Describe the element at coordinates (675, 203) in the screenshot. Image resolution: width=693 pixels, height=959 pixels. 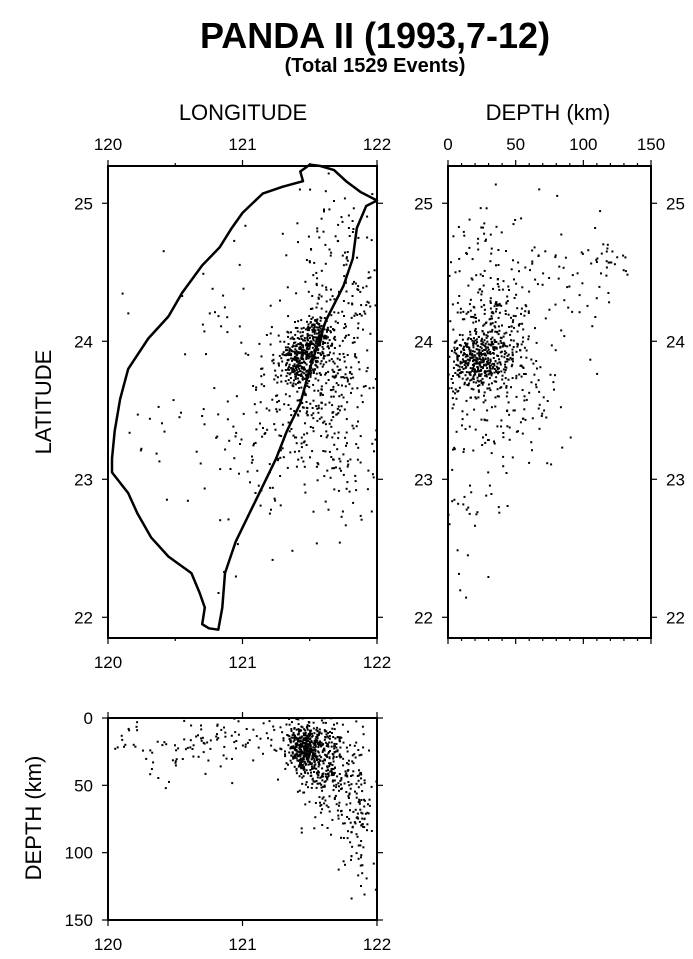
I see `dl-right-lat-tick-label: 25` at that location.